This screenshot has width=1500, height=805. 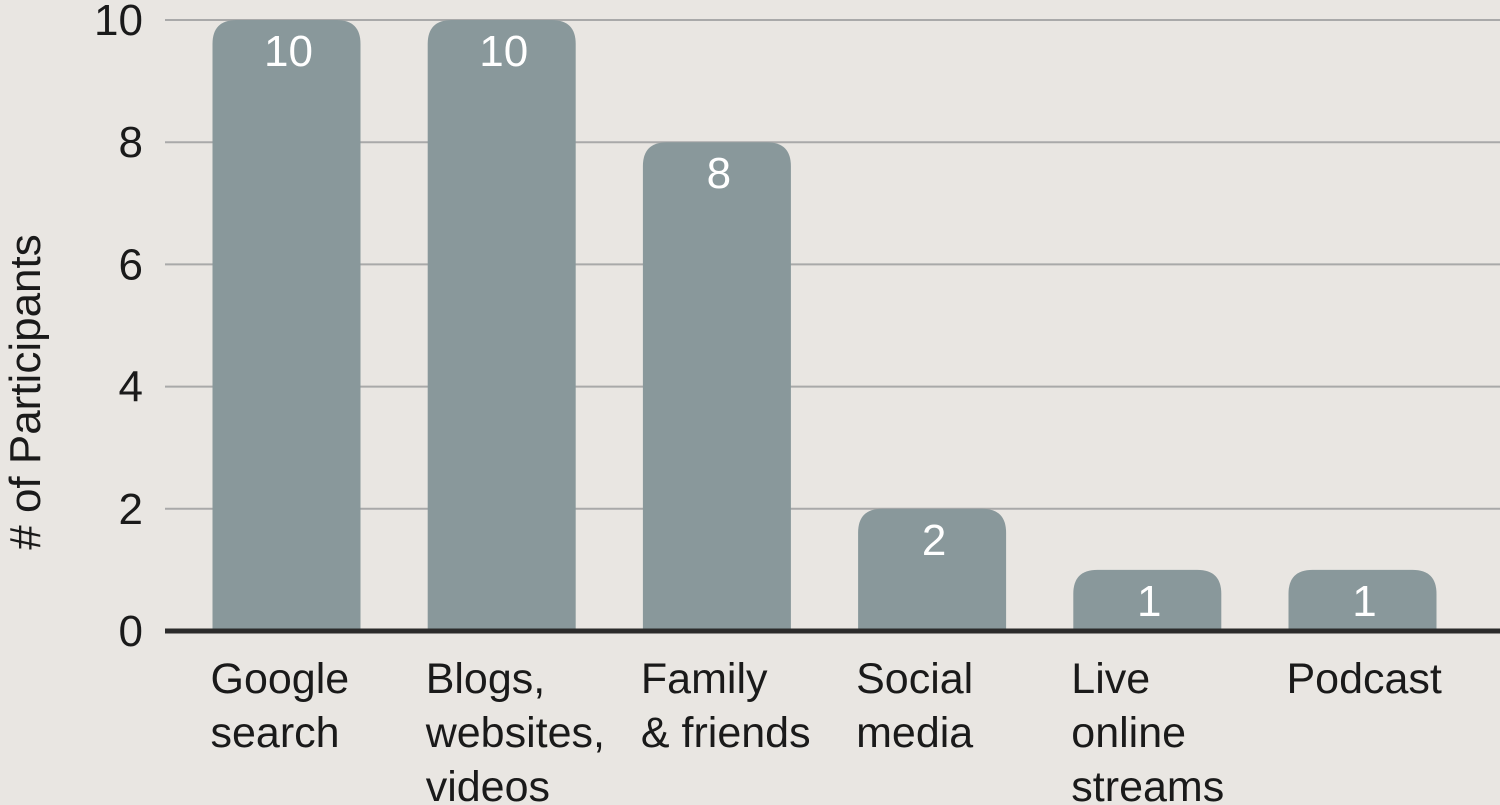 What do you see at coordinates (934, 540) in the screenshot?
I see `bar-value-label: 2` at bounding box center [934, 540].